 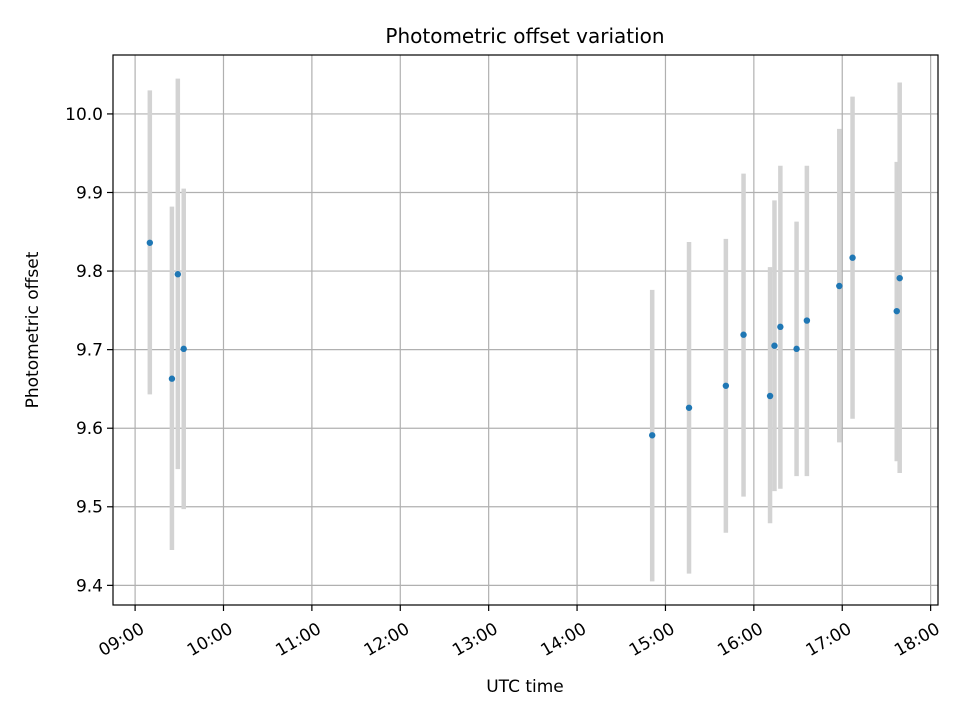 I want to click on y-tick-label: 9.4, so click(x=89, y=586).